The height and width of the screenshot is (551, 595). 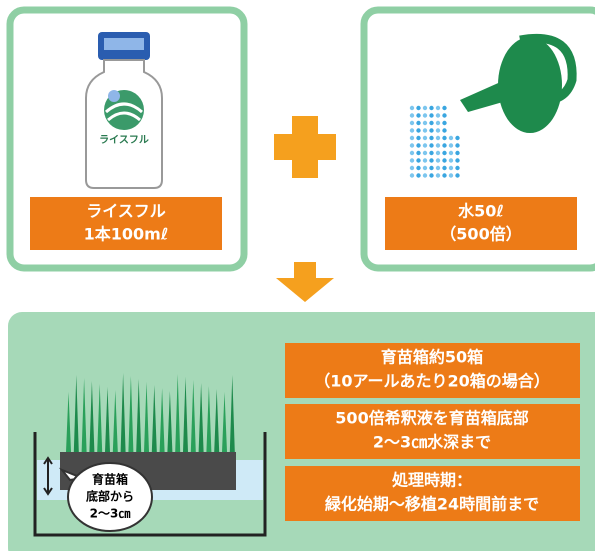 What do you see at coordinates (305, 282) in the screenshot?
I see `down-arrow` at bounding box center [305, 282].